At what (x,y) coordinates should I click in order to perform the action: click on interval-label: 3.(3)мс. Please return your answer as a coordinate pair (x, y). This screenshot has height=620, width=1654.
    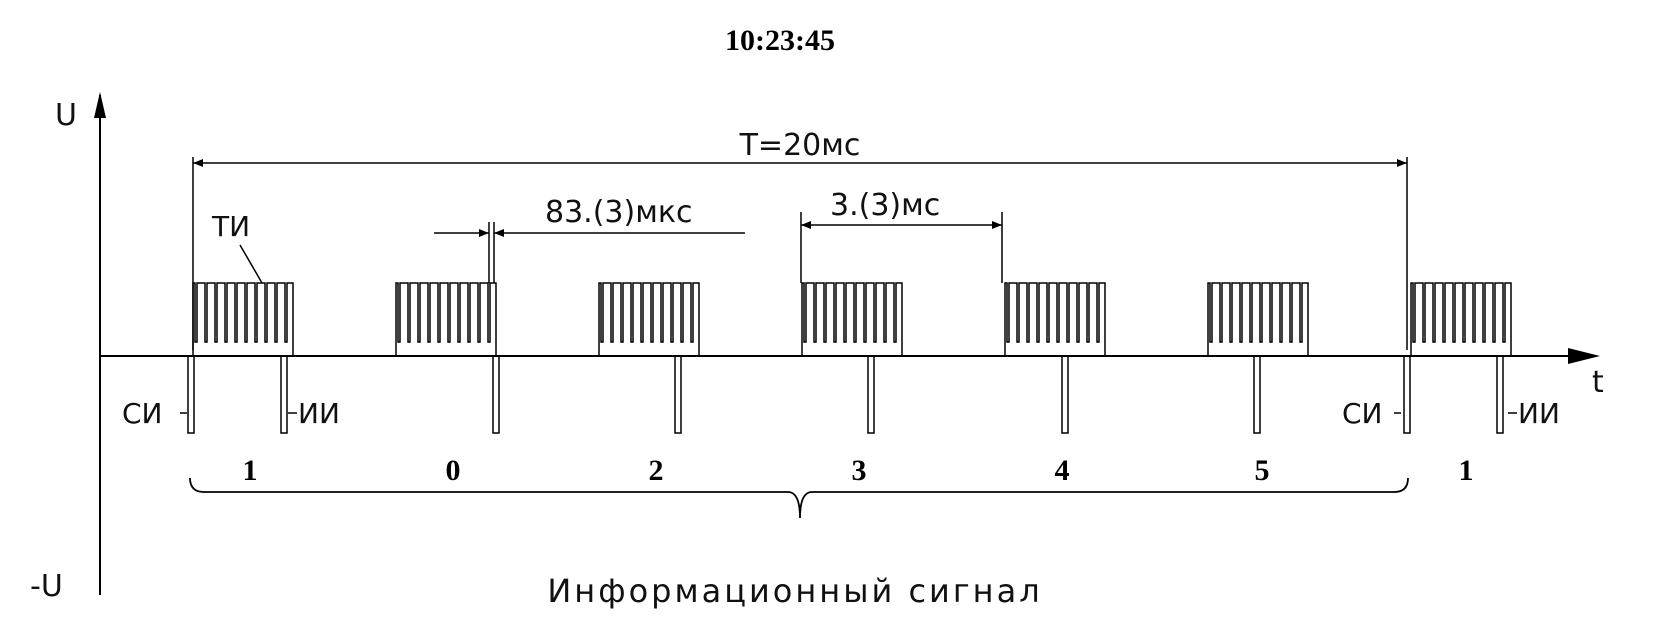
    Looking at the image, I should click on (885, 205).